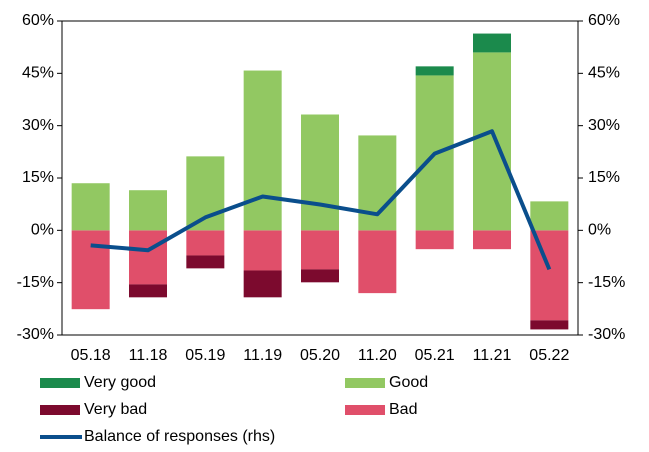  Describe the element at coordinates (435, 355) in the screenshot. I see `x-tick-label: 05.21` at that location.